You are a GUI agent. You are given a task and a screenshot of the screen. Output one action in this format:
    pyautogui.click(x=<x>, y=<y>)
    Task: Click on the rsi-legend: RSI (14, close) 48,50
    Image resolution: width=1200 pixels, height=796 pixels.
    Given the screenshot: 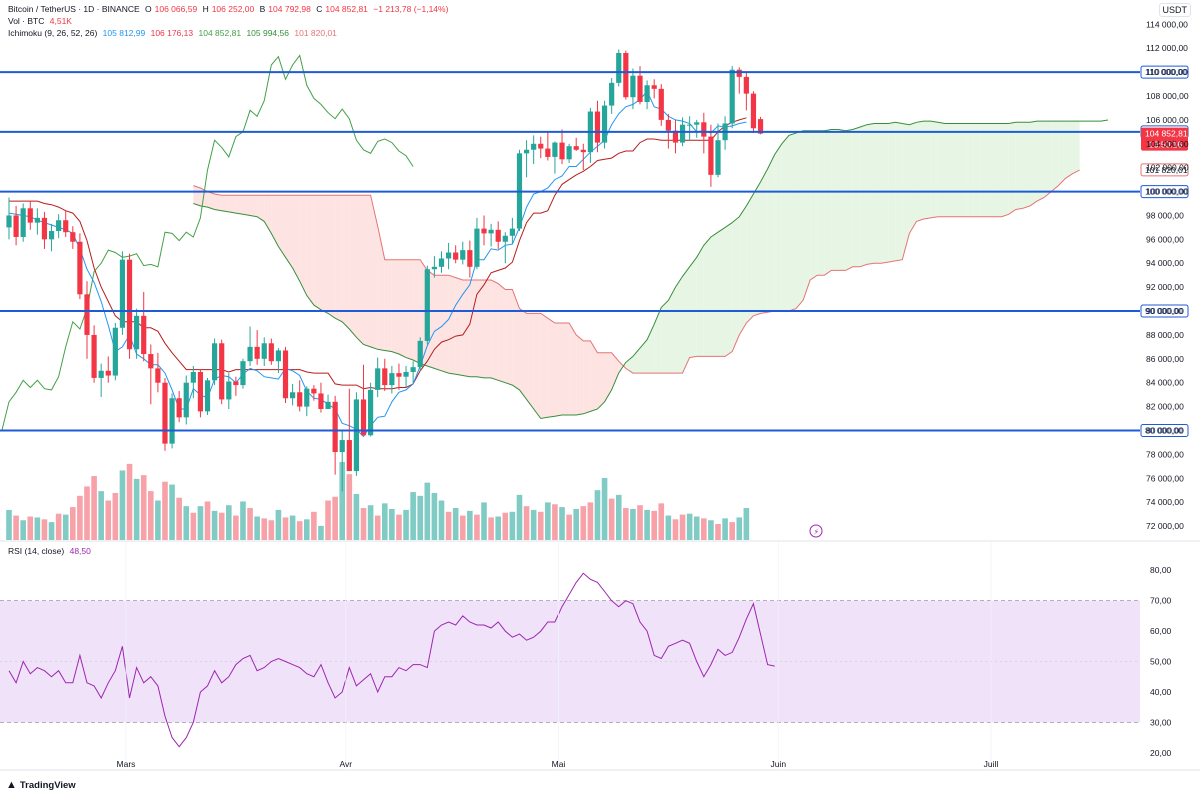 What is the action you would take?
    pyautogui.click(x=51, y=551)
    